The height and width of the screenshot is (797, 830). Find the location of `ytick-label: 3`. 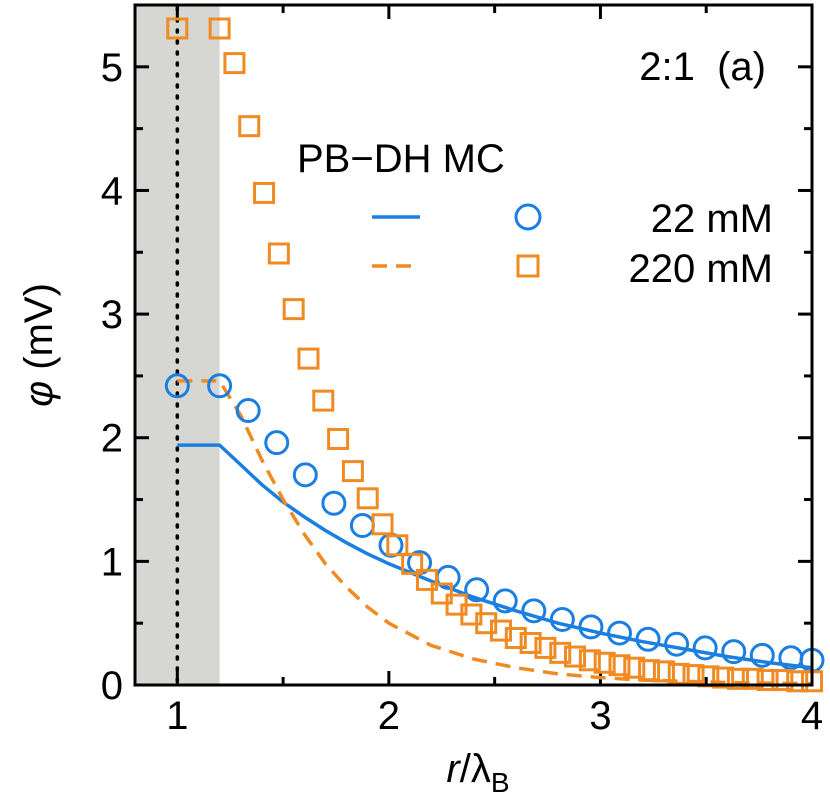

ytick-label: 3 is located at coordinates (112, 315).